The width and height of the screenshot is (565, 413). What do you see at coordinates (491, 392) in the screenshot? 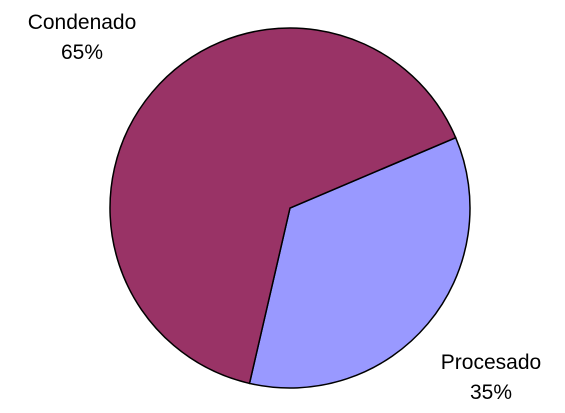
I see `slice-label-procesado-value: 35%` at bounding box center [491, 392].